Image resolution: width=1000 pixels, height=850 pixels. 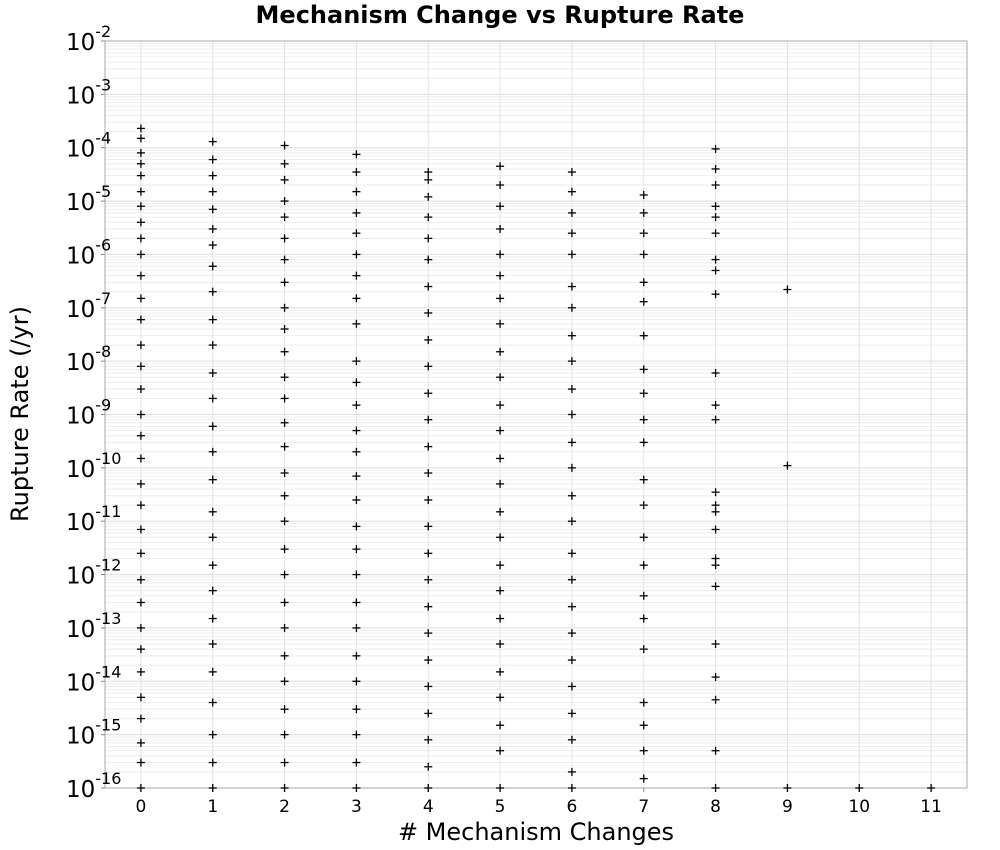 I want to click on y-tick-label: 10⁻⁷, so click(x=88, y=306).